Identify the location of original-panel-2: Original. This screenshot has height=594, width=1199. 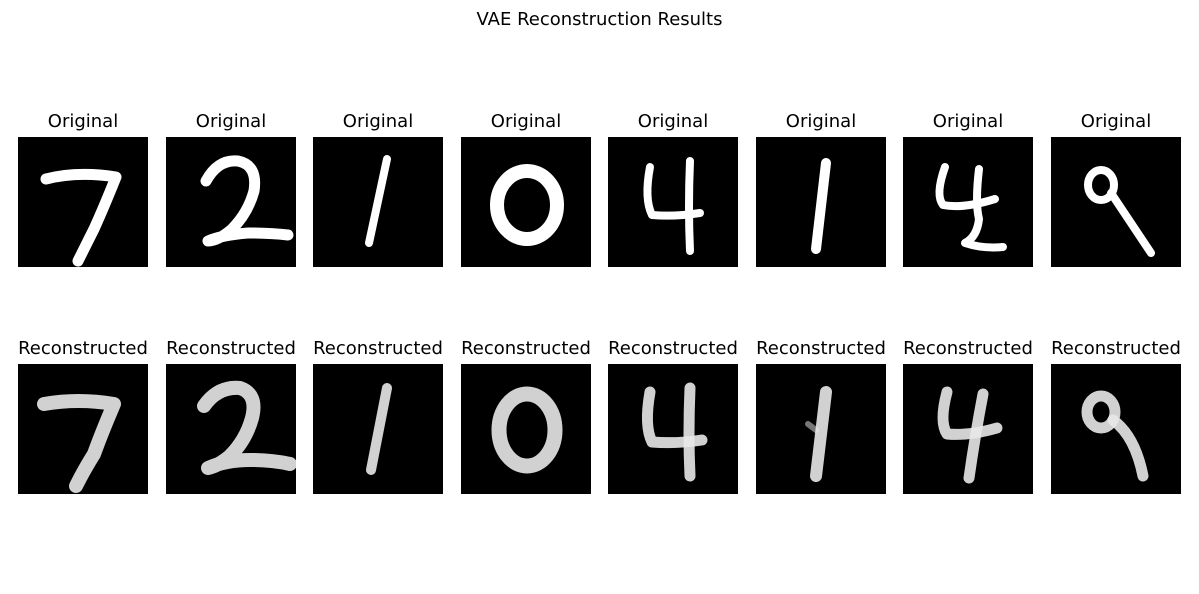
(231, 189).